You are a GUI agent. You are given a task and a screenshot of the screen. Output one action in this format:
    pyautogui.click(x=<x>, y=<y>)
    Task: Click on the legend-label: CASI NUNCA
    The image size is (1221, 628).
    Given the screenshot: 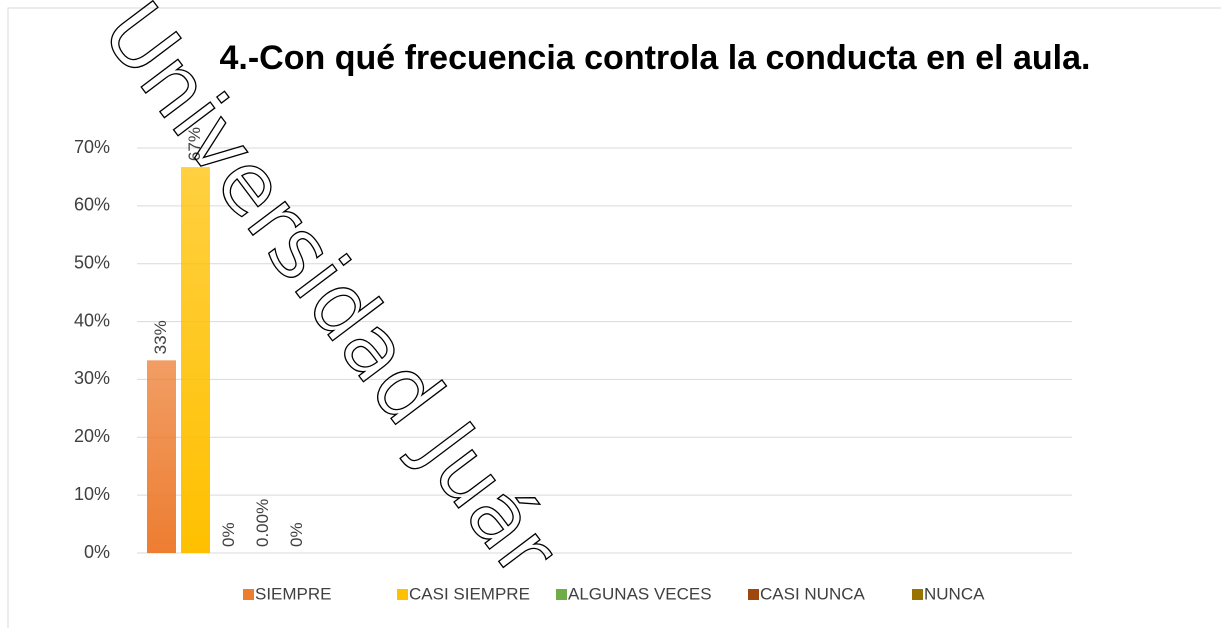 What is the action you would take?
    pyautogui.click(x=813, y=593)
    